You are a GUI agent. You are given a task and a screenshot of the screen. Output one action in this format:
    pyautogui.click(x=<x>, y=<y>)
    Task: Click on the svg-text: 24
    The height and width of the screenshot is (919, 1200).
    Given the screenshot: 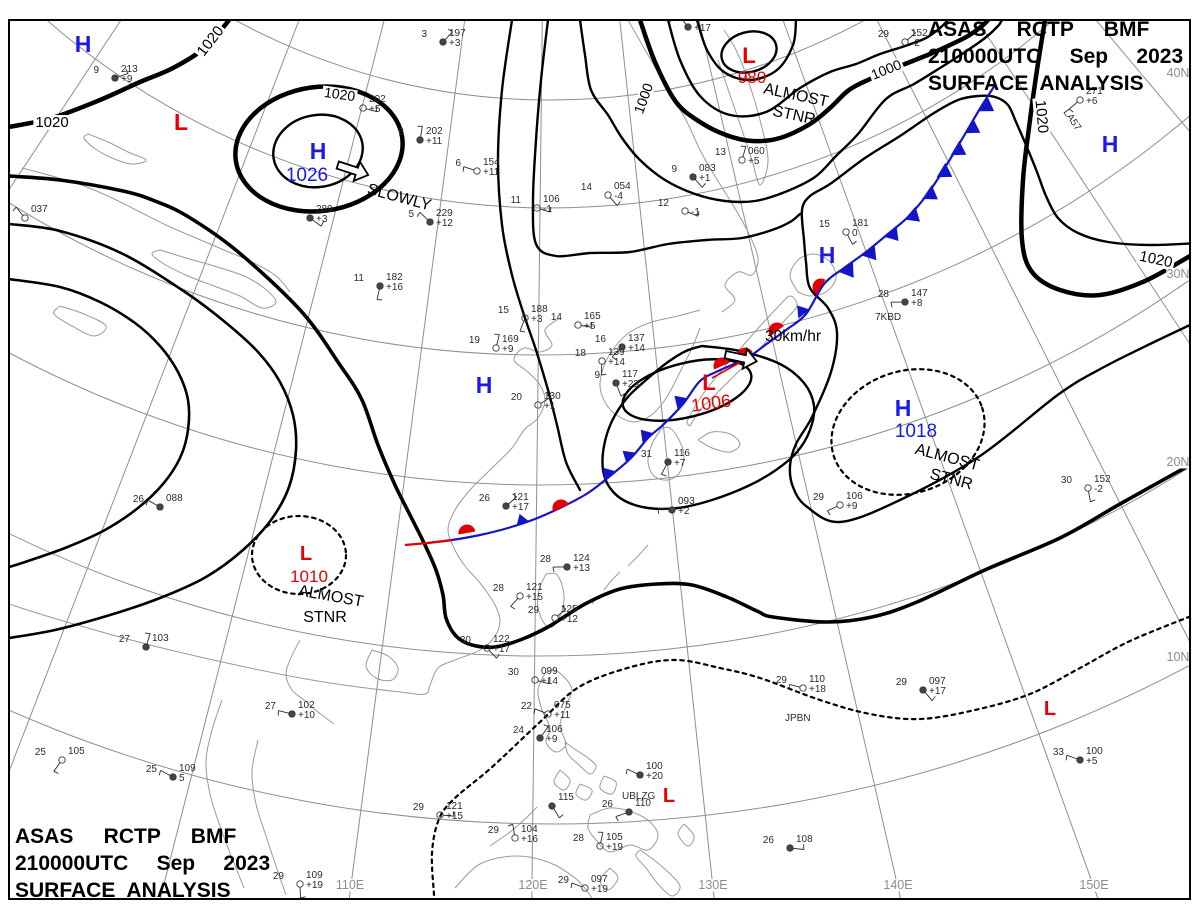 What is the action you would take?
    pyautogui.click(x=519, y=730)
    